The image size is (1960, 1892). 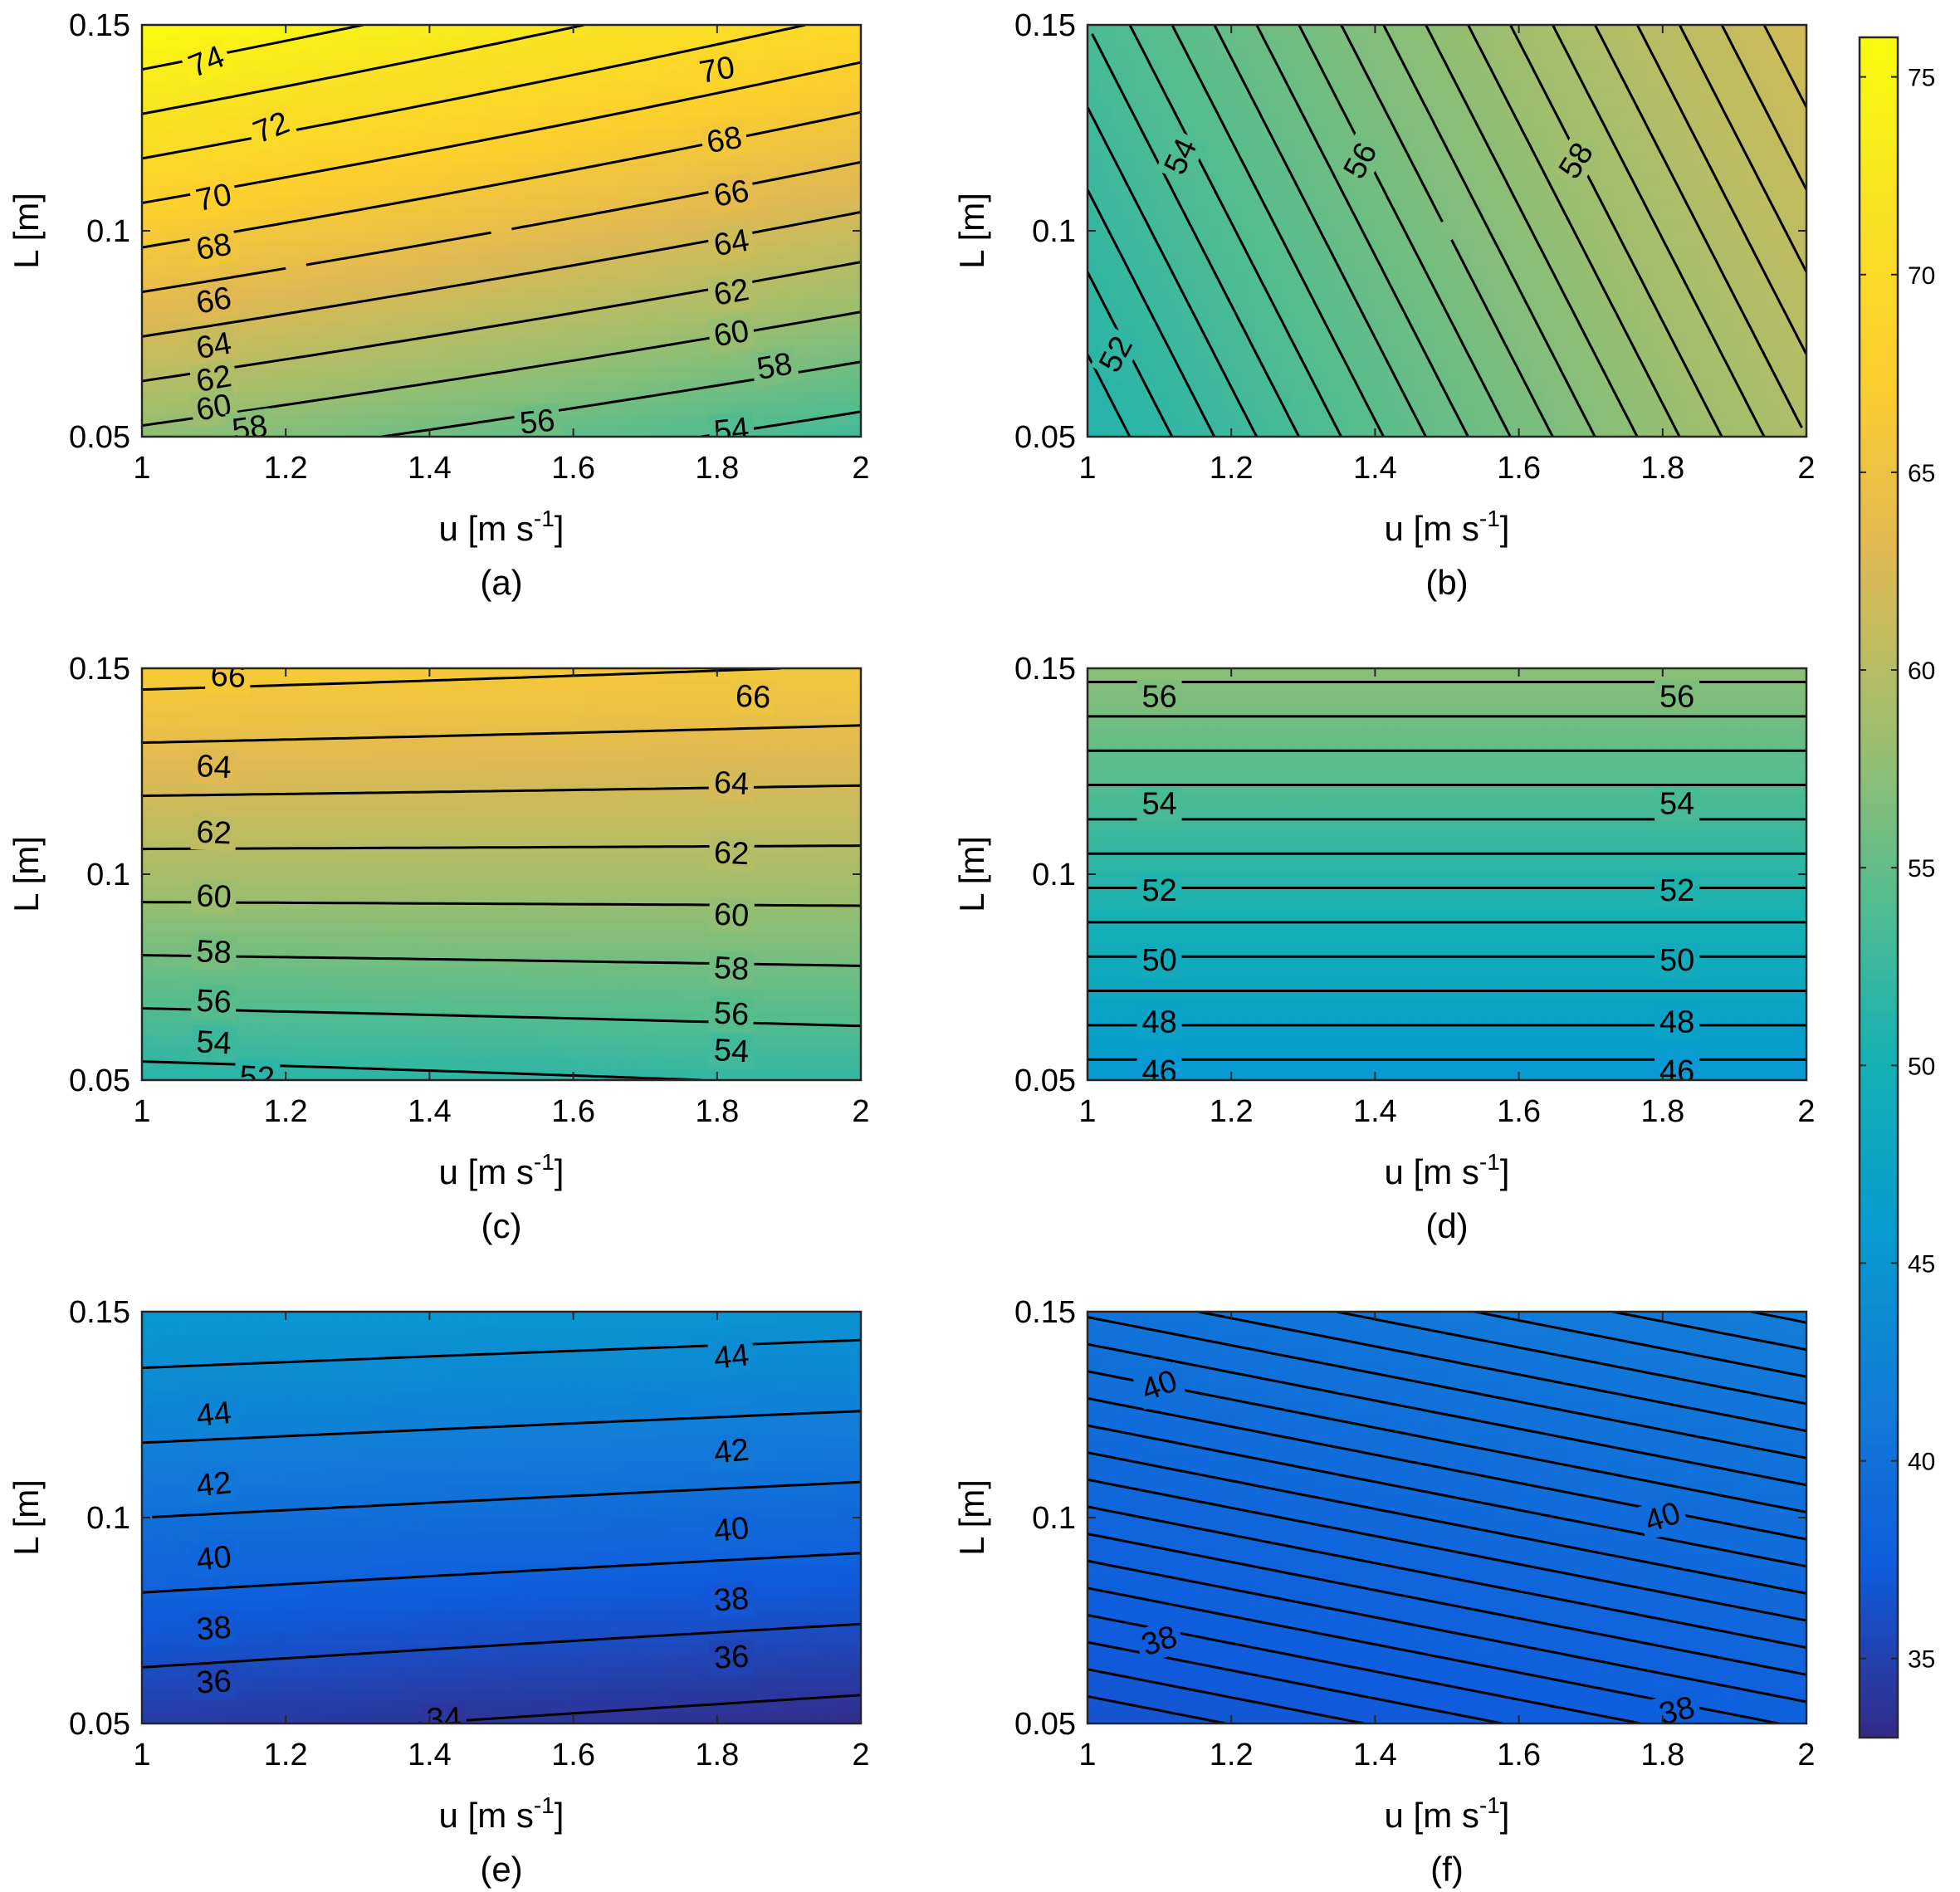 What do you see at coordinates (1418, 884) in the screenshot?
I see `panel-d-contour-labels: 56 54 52 50 48 46 56 54 52 50 48 46` at bounding box center [1418, 884].